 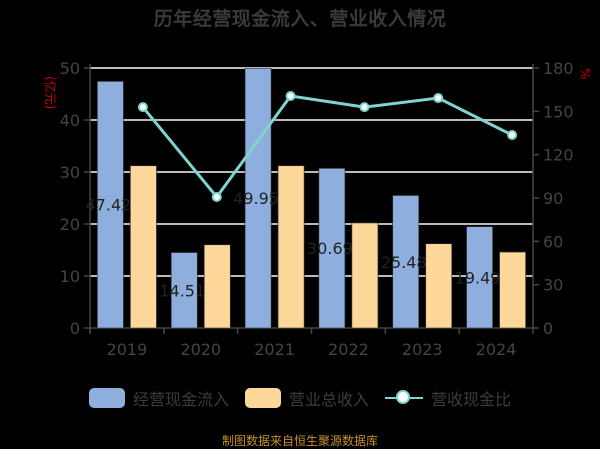 I want to click on legend-item-cash-inflow: 经营现金流入, so click(x=158, y=398).